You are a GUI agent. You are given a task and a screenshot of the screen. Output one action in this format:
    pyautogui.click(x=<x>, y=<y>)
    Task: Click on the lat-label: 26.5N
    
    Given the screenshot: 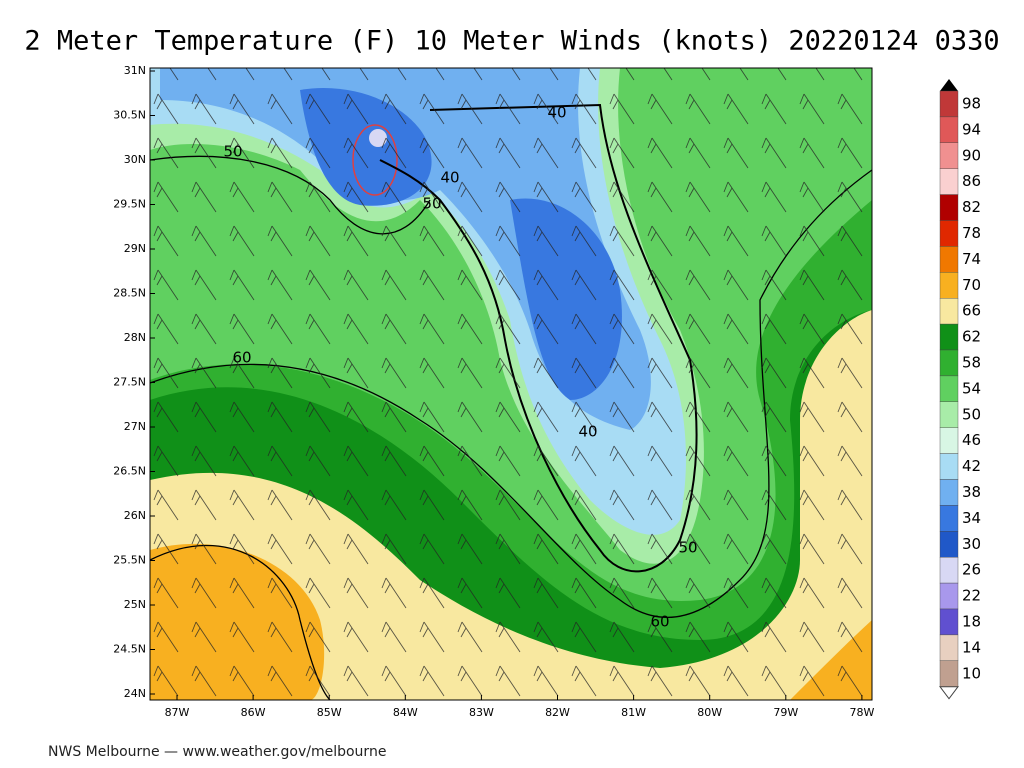 What is the action you would take?
    pyautogui.click(x=129, y=471)
    